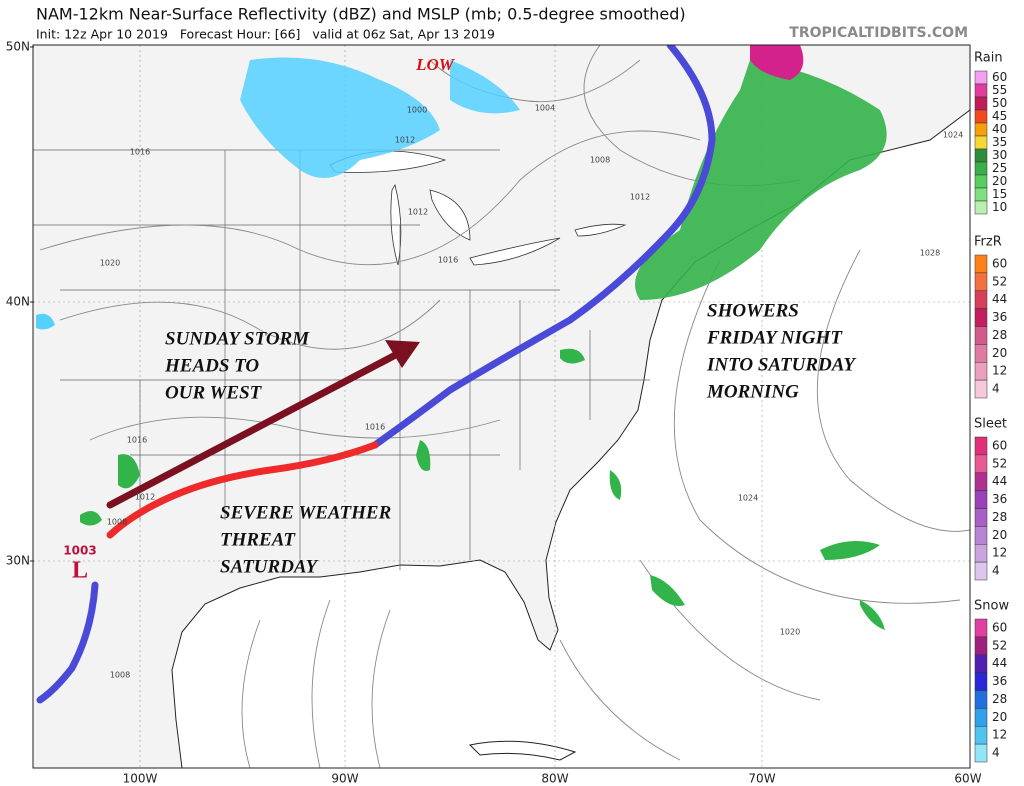 This screenshot has height=786, width=1024. Describe the element at coordinates (554, 779) in the screenshot. I see `lon-label: 80W` at that location.